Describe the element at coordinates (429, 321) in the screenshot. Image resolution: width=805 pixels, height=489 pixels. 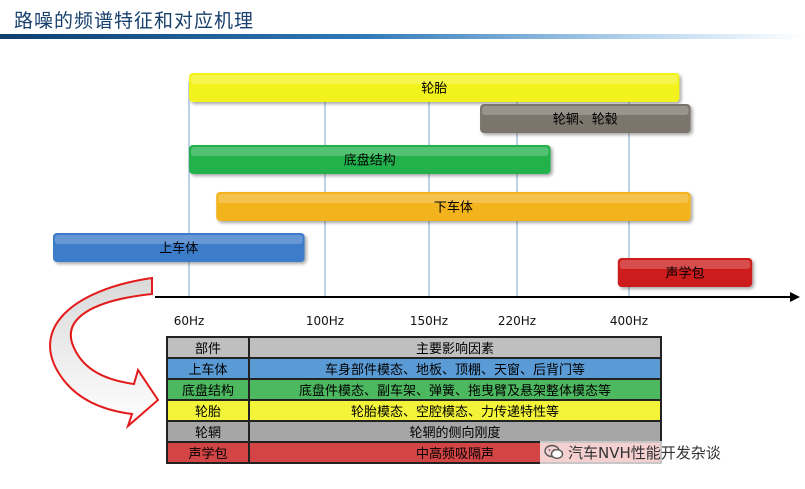
I see `tick-label: 150Hz` at that location.